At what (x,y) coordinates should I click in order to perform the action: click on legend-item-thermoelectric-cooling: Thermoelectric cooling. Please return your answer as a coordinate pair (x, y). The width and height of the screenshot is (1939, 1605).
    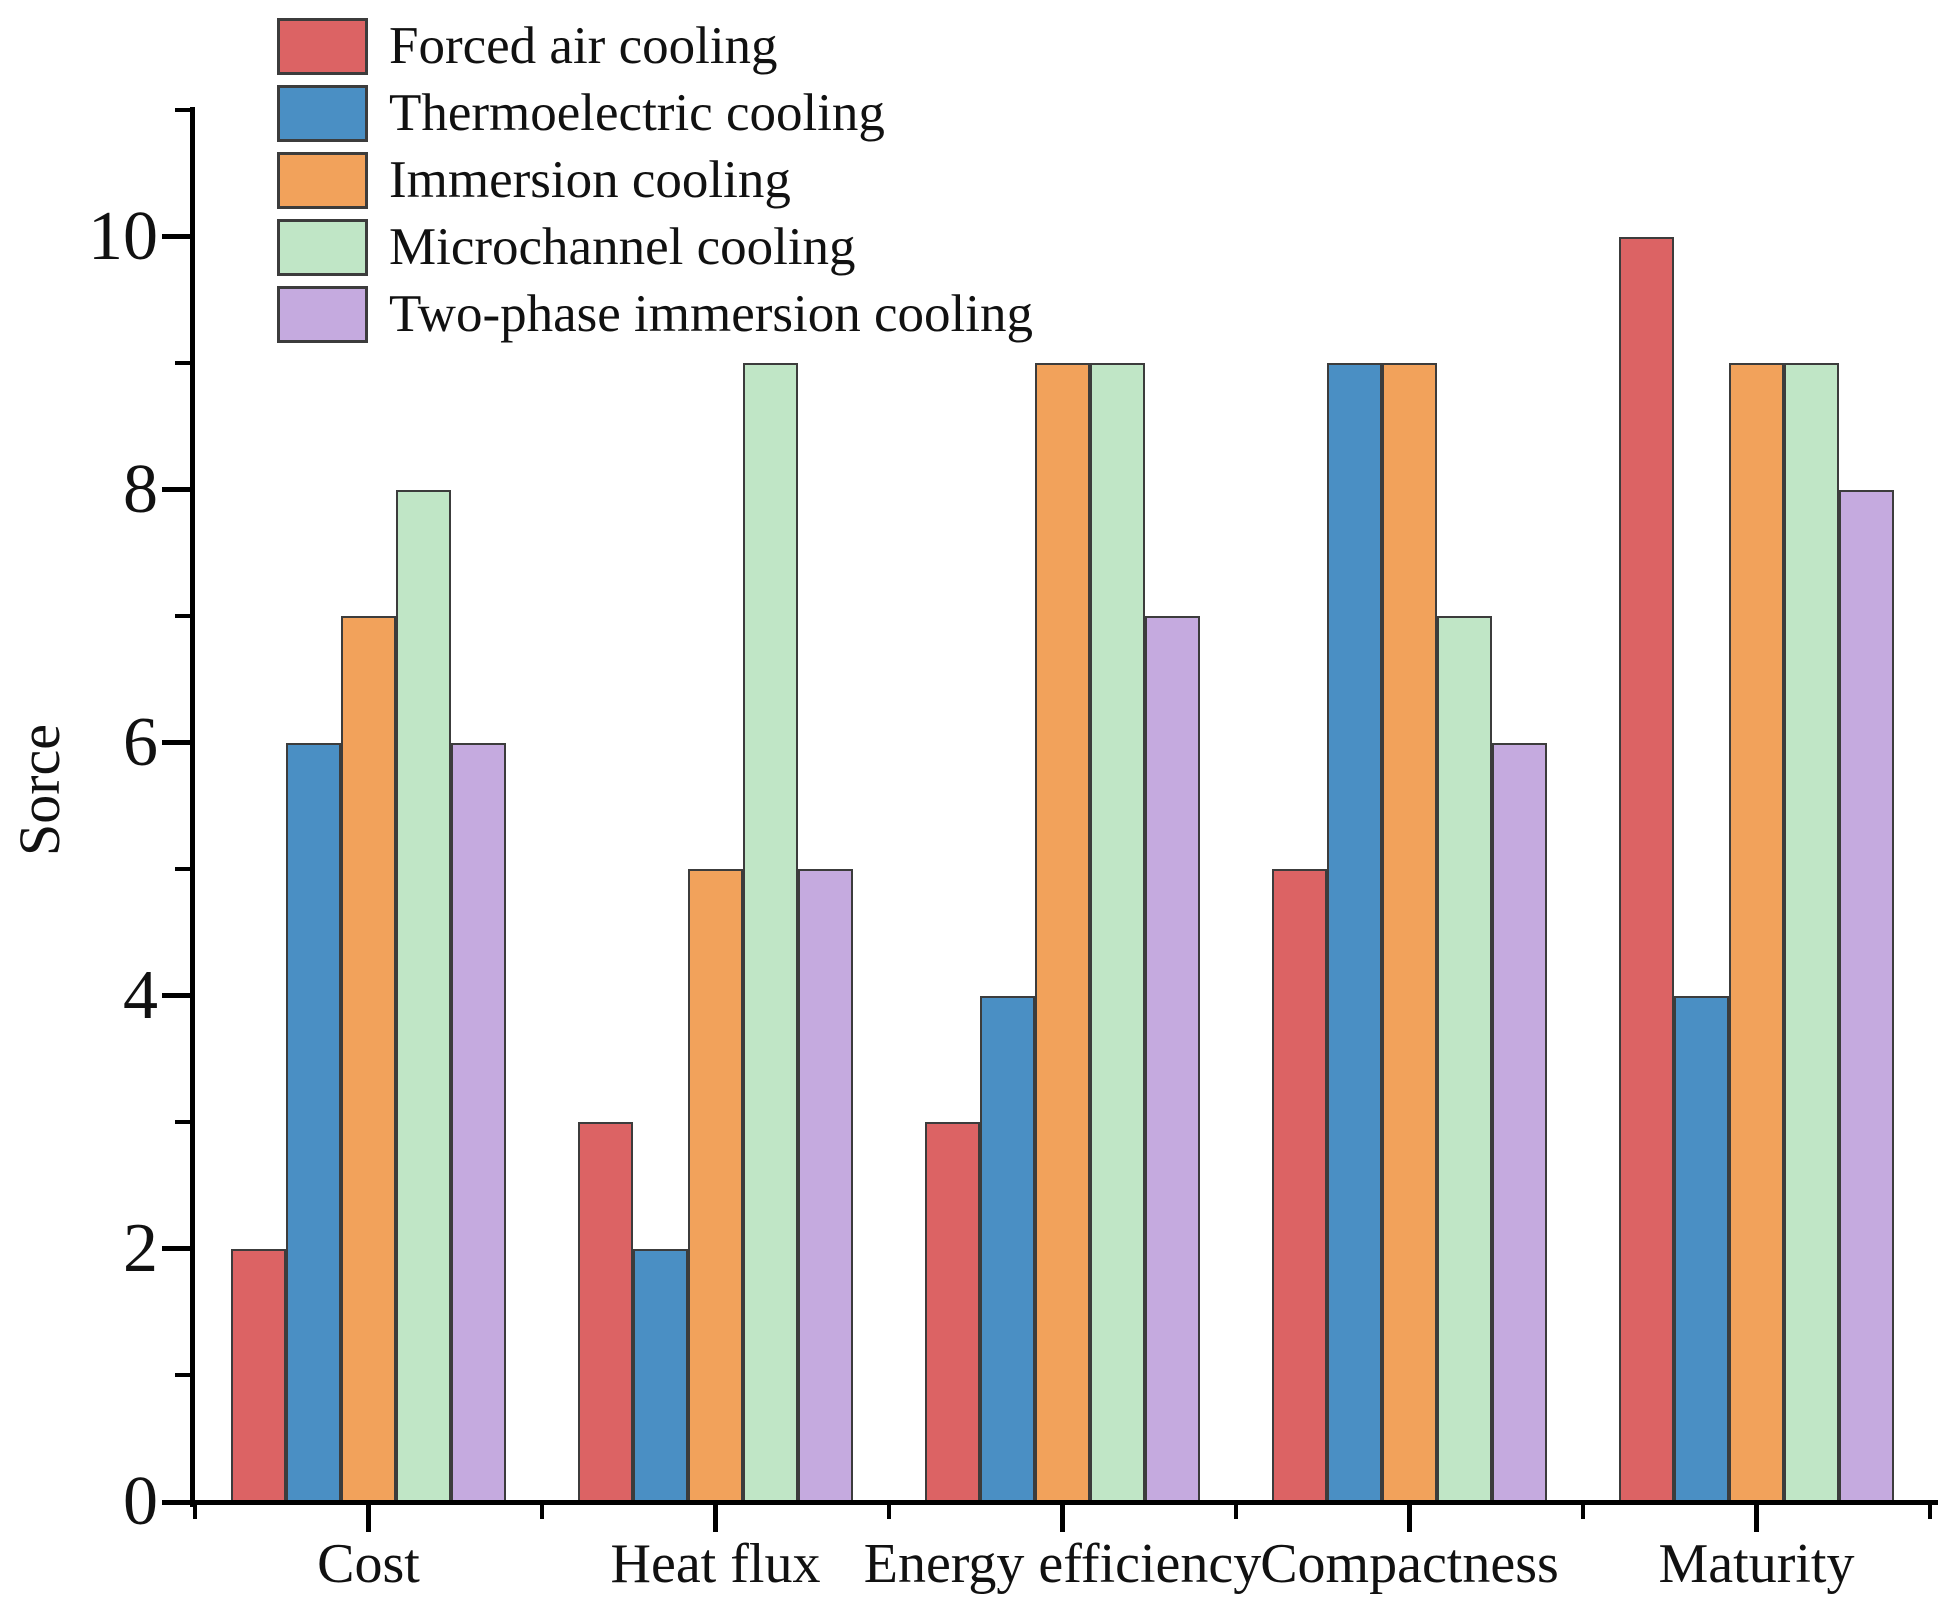
    Looking at the image, I should click on (655, 113).